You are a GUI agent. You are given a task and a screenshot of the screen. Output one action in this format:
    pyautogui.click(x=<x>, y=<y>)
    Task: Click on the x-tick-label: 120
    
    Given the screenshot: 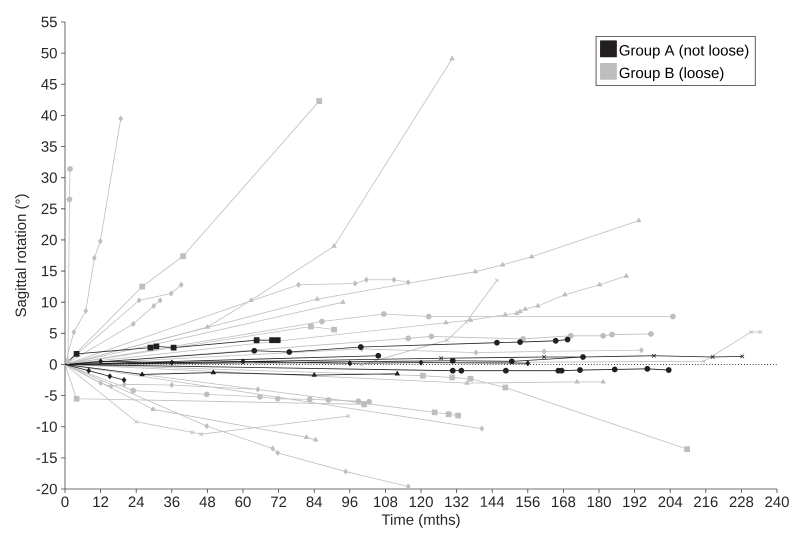 What is the action you would take?
    pyautogui.click(x=421, y=502)
    